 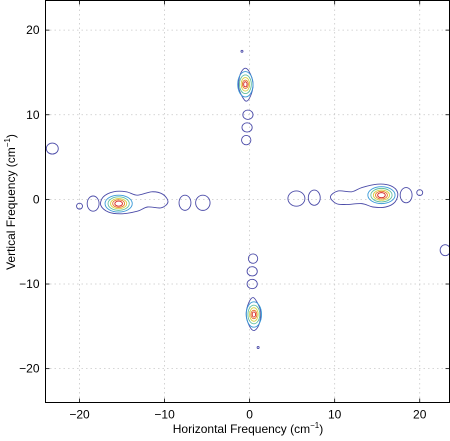 I want to click on y-tick-label: 0, so click(x=36, y=199).